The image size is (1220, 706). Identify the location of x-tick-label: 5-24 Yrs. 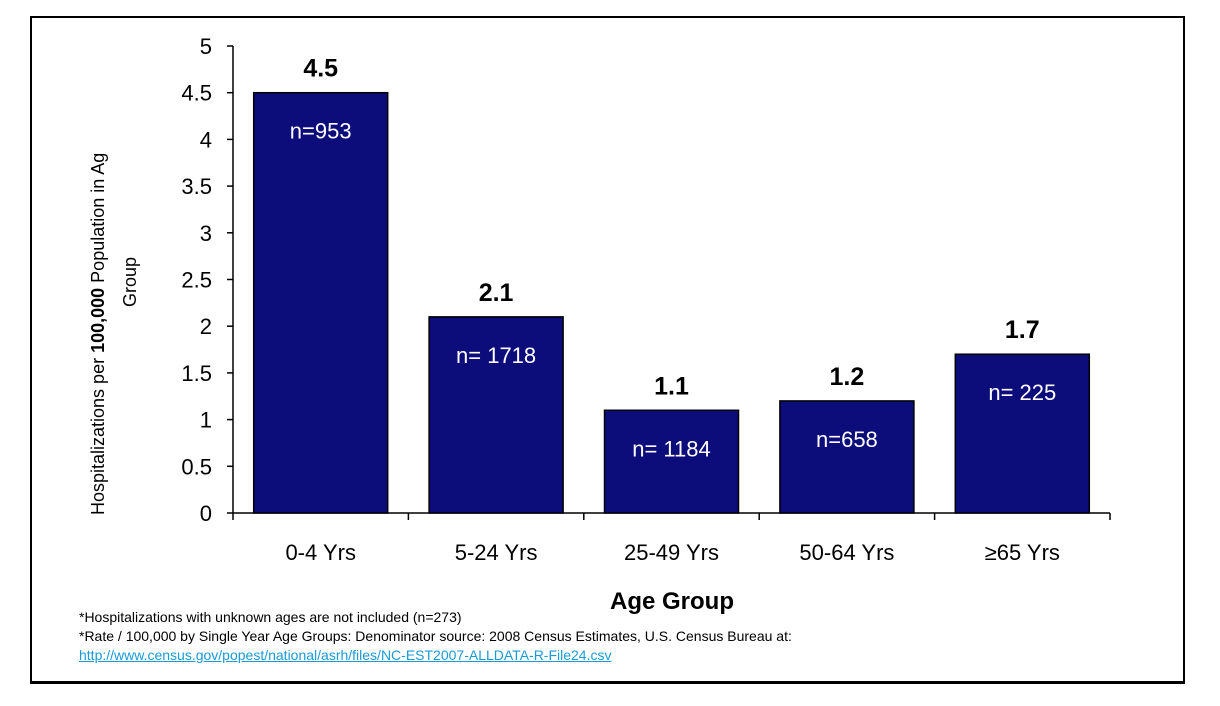
(496, 552).